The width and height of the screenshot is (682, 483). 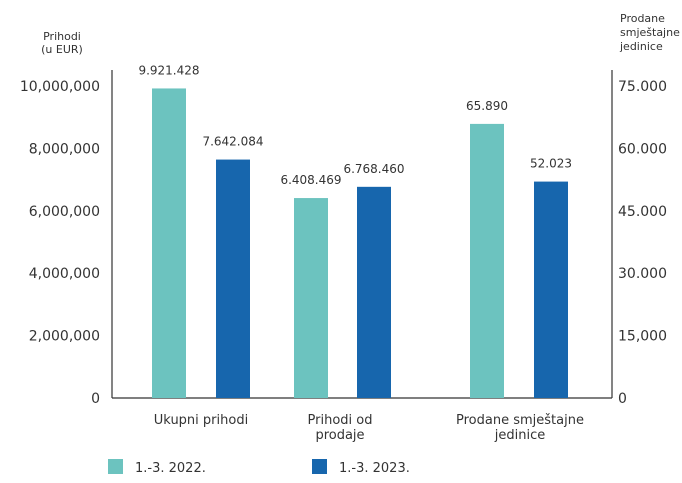 What do you see at coordinates (339, 435) in the screenshot?
I see `x-category-label: prodaje` at bounding box center [339, 435].